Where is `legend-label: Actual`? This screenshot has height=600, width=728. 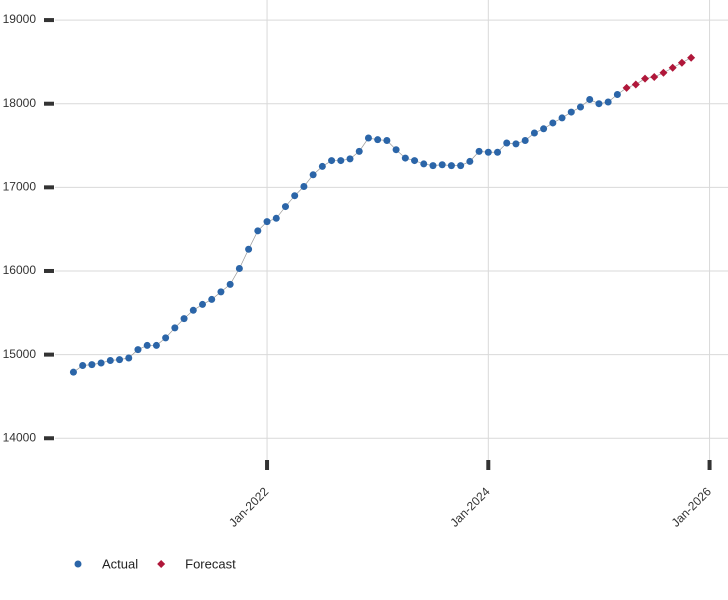
legend-label: Actual is located at coordinates (120, 563).